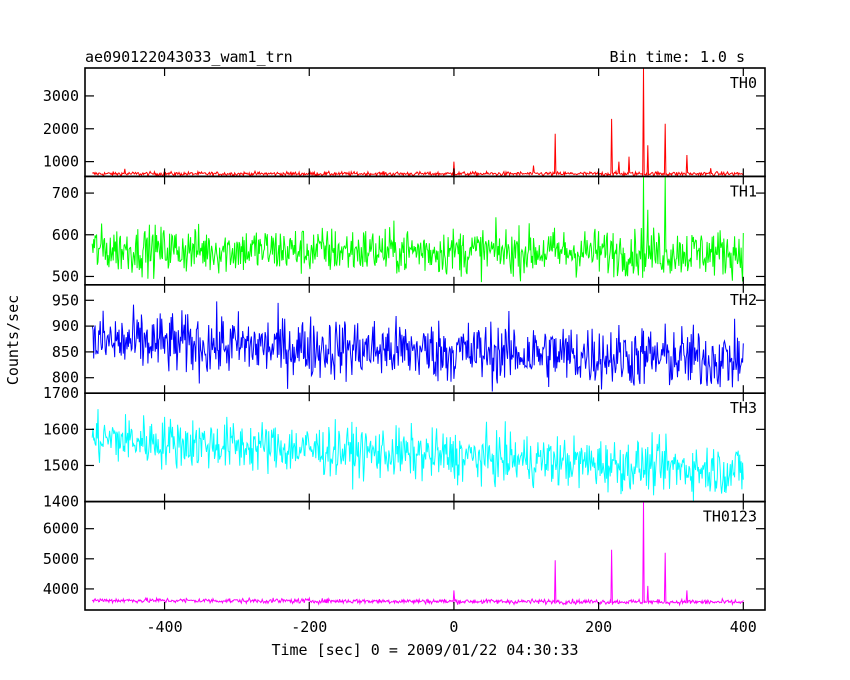 The width and height of the screenshot is (850, 680). What do you see at coordinates (61, 129) in the screenshot?
I see `y-tick-label: 2000` at bounding box center [61, 129].